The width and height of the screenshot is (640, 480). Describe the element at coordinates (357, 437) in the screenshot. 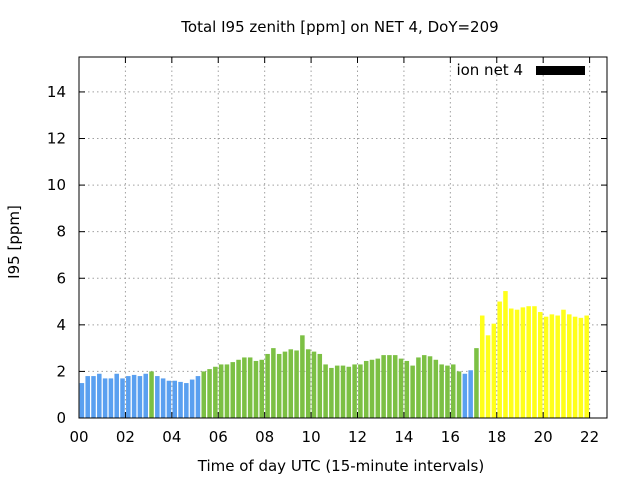

I see `x-tick-label: 12` at that location.